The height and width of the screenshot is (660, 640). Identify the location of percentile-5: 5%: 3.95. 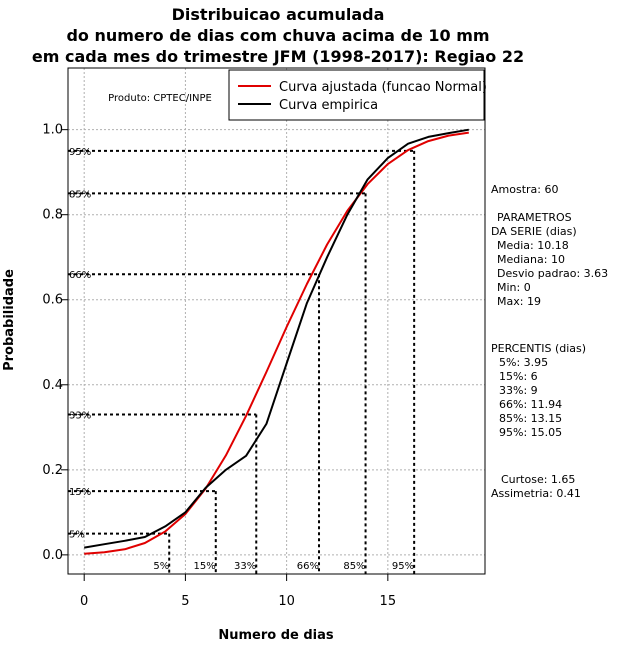
(523, 362).